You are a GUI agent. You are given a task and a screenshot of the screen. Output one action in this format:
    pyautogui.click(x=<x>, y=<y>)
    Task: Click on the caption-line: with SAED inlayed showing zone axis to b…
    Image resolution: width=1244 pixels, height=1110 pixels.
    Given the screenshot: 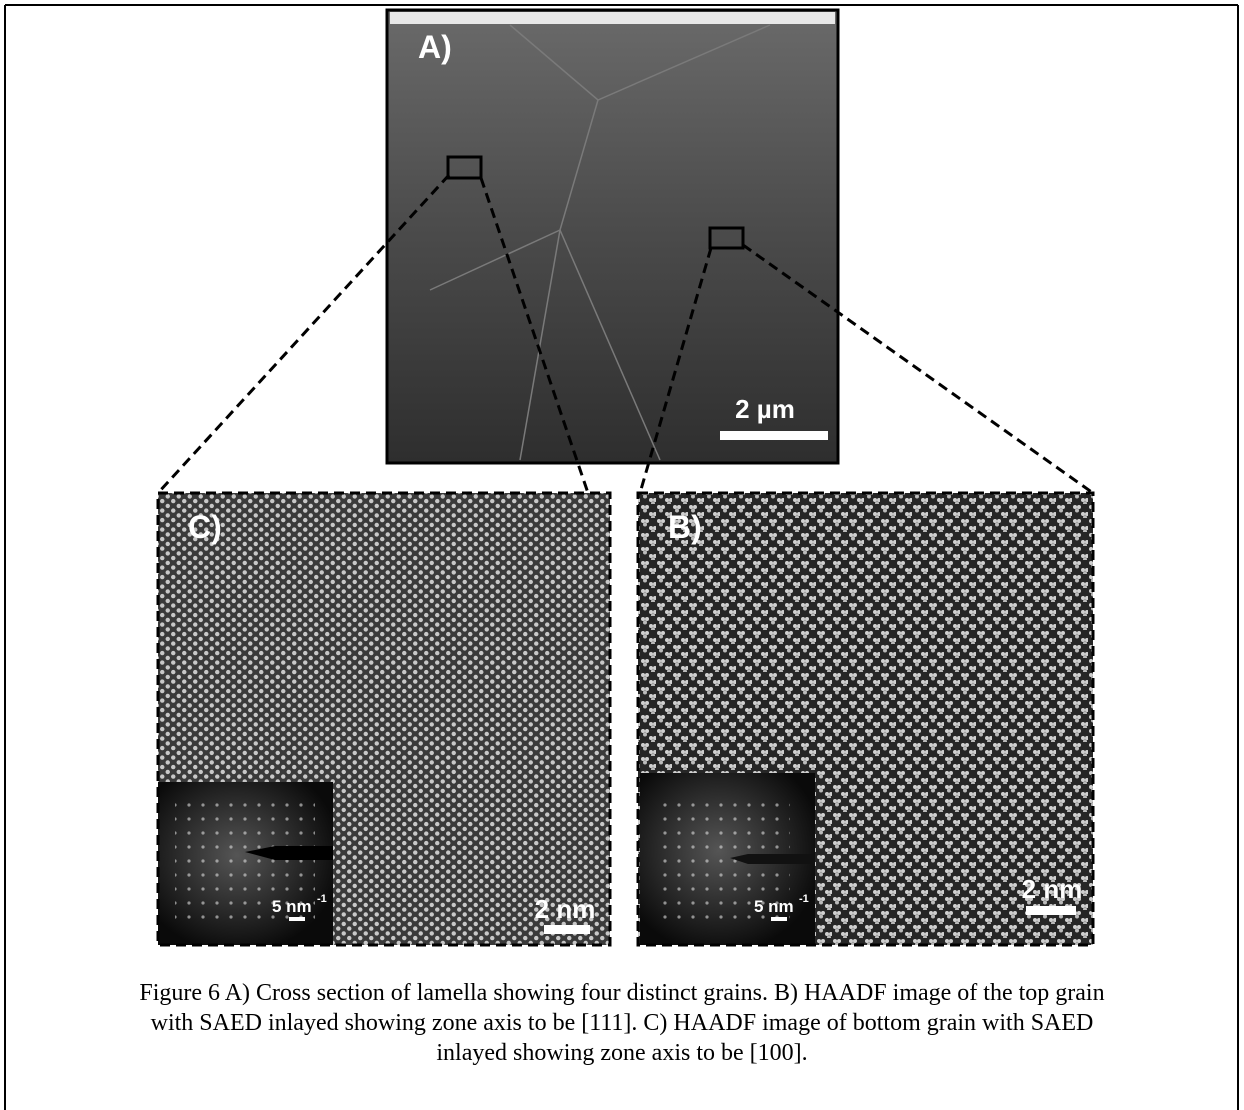 What is the action you would take?
    pyautogui.click(x=622, y=1023)
    